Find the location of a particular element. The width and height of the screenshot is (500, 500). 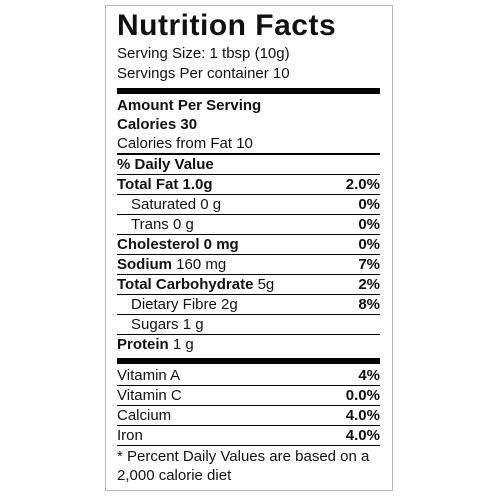

nutrient-row: Sugars 1 g is located at coordinates (248, 325).